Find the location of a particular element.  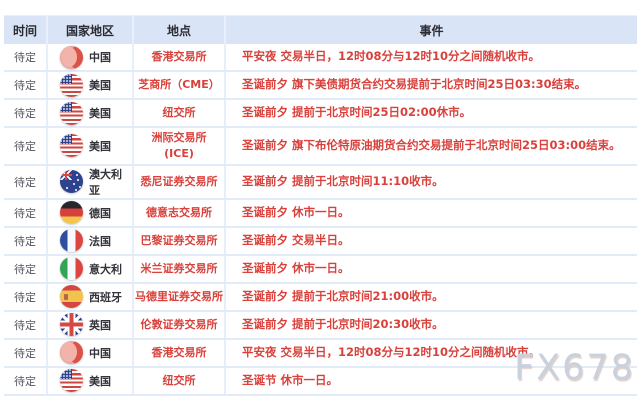

country-name: 西班牙 is located at coordinates (105, 297).